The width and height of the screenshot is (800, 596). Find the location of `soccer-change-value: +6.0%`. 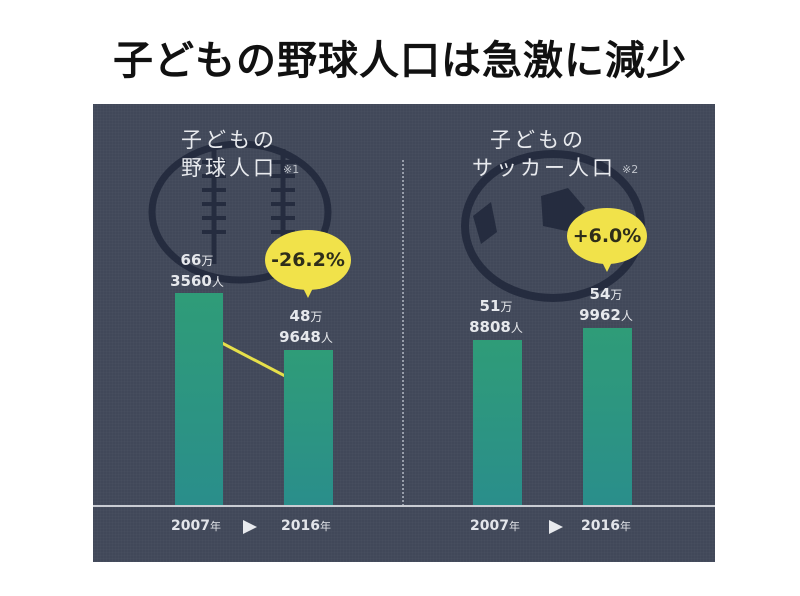

soccer-change-value: +6.0% is located at coordinates (607, 236).